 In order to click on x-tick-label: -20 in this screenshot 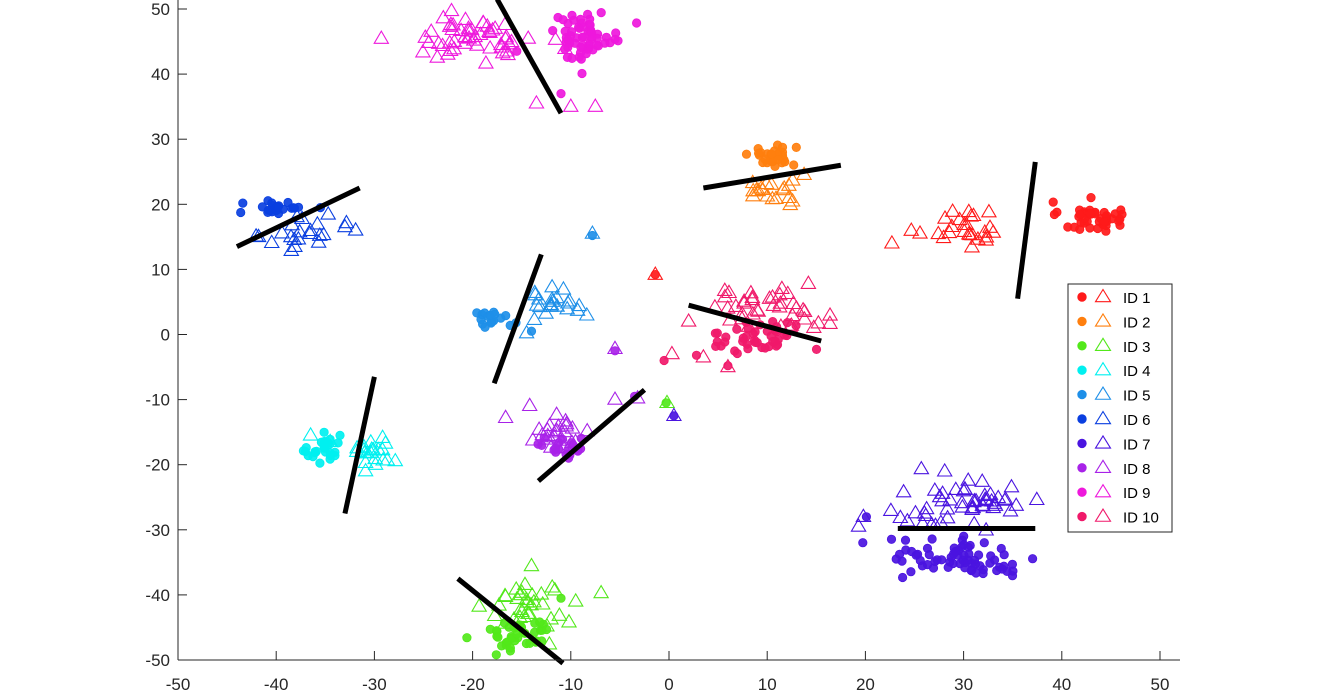, I will do `click(472, 684)`.